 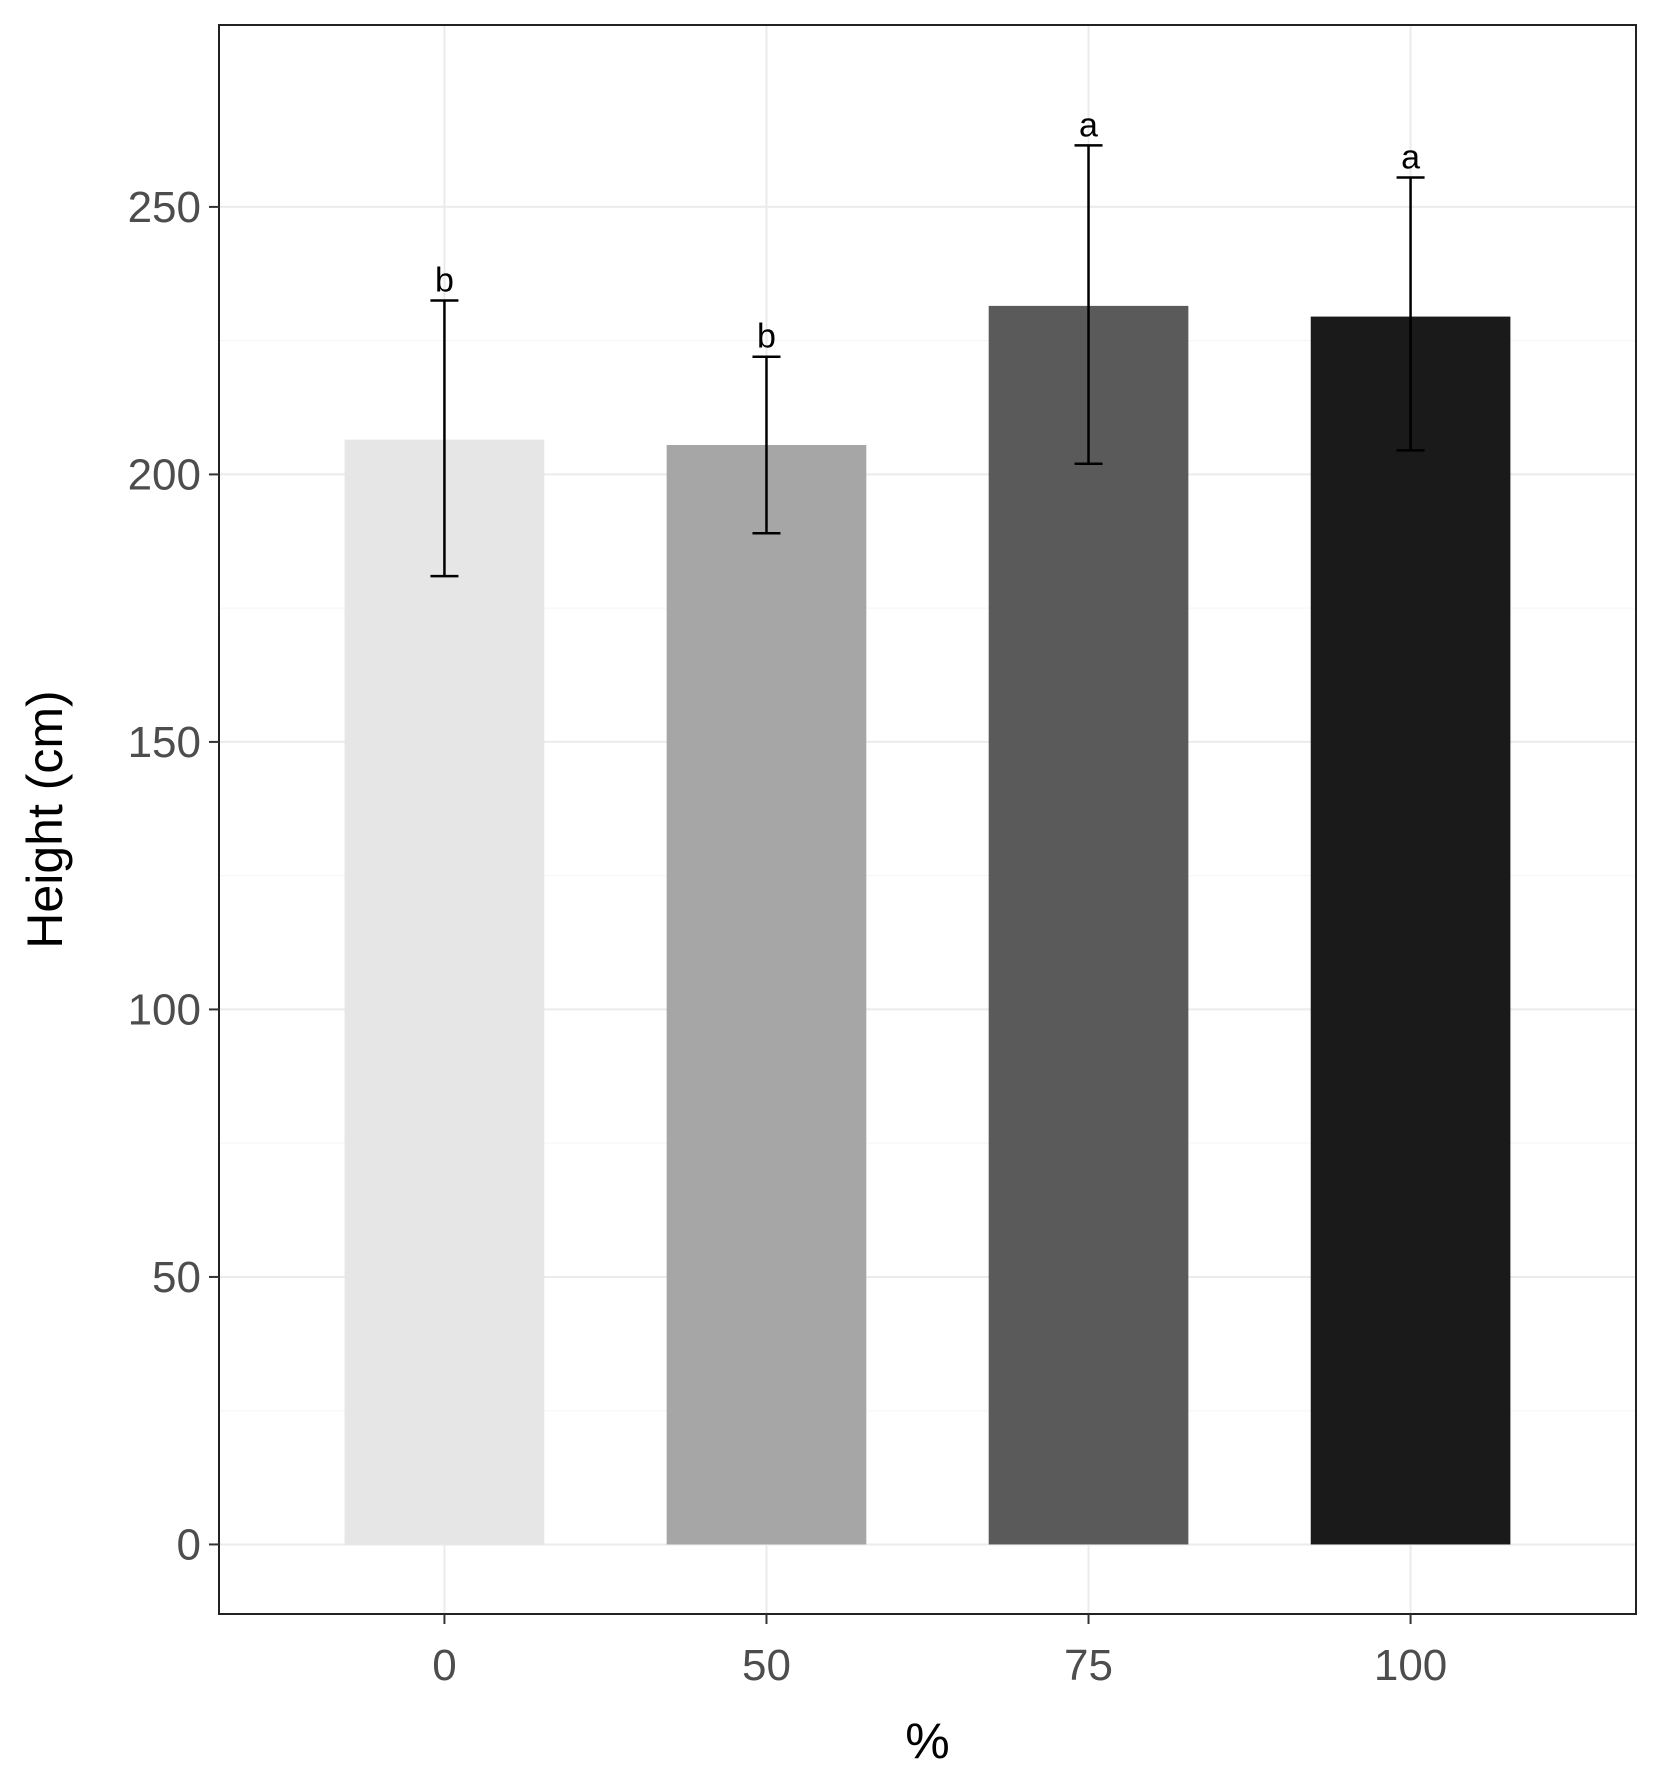 I want to click on significance-labels: b b a a, so click(x=927, y=230).